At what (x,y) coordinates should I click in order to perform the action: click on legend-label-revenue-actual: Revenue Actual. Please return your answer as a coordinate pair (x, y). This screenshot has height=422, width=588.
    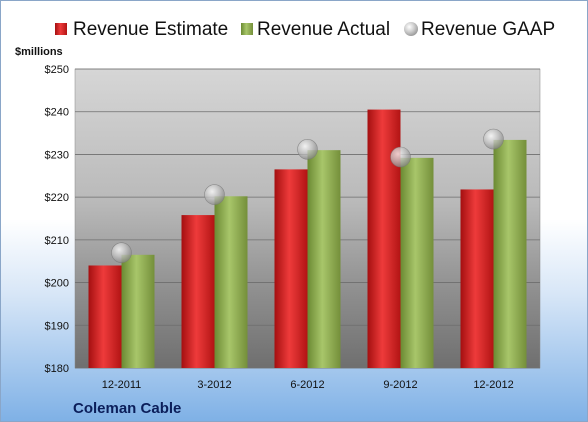
    Looking at the image, I should click on (323, 29).